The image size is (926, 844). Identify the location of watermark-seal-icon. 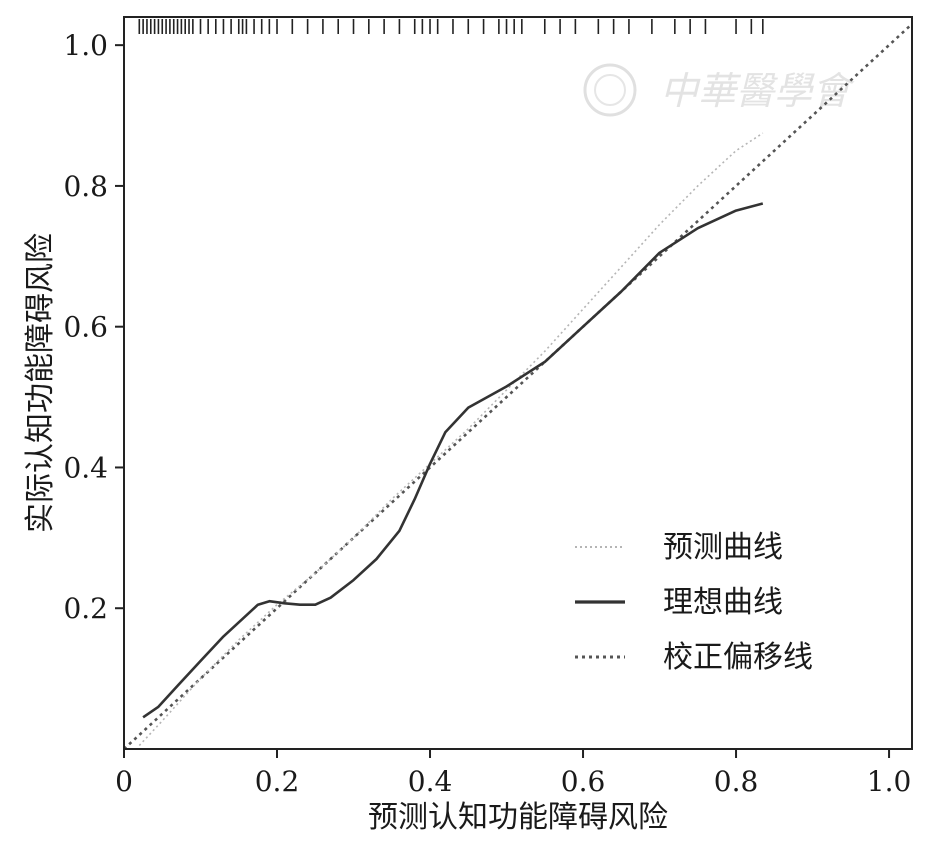
(610, 90).